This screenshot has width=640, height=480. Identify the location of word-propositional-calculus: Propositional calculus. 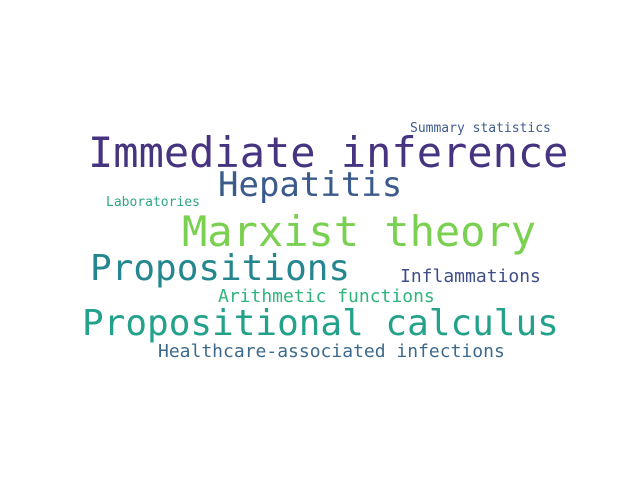
(320, 323).